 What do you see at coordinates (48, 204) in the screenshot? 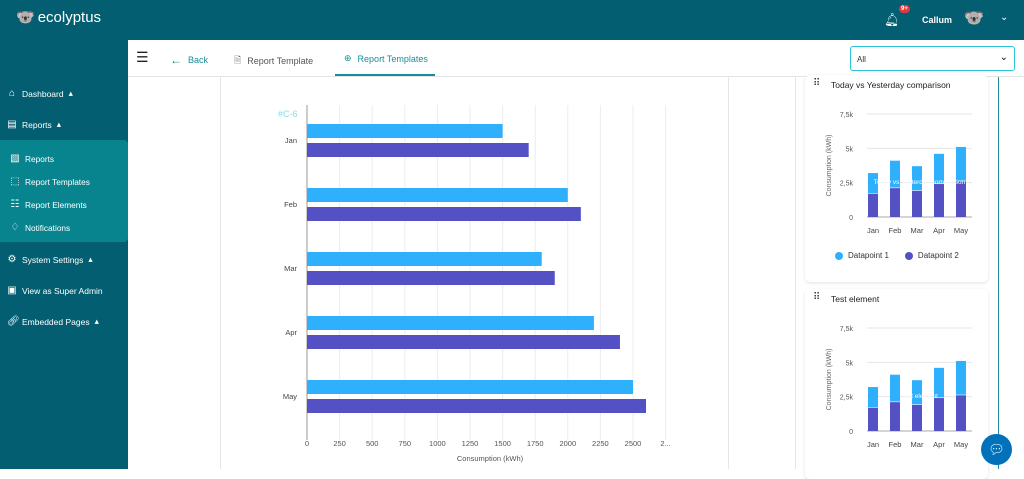
I see `sidebar-item-report-elements: ☷ Report Elements` at bounding box center [48, 204].